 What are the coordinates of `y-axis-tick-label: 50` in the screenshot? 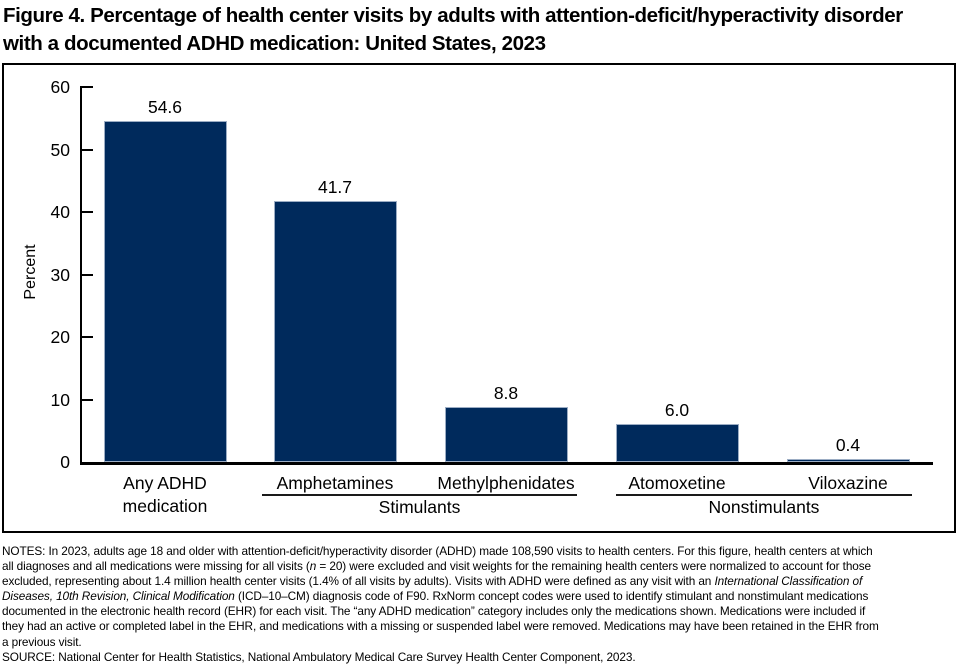 It's located at (60, 149).